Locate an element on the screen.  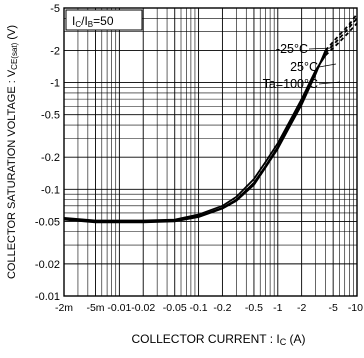
y-tick-label: -0.5 is located at coordinates (50, 116).